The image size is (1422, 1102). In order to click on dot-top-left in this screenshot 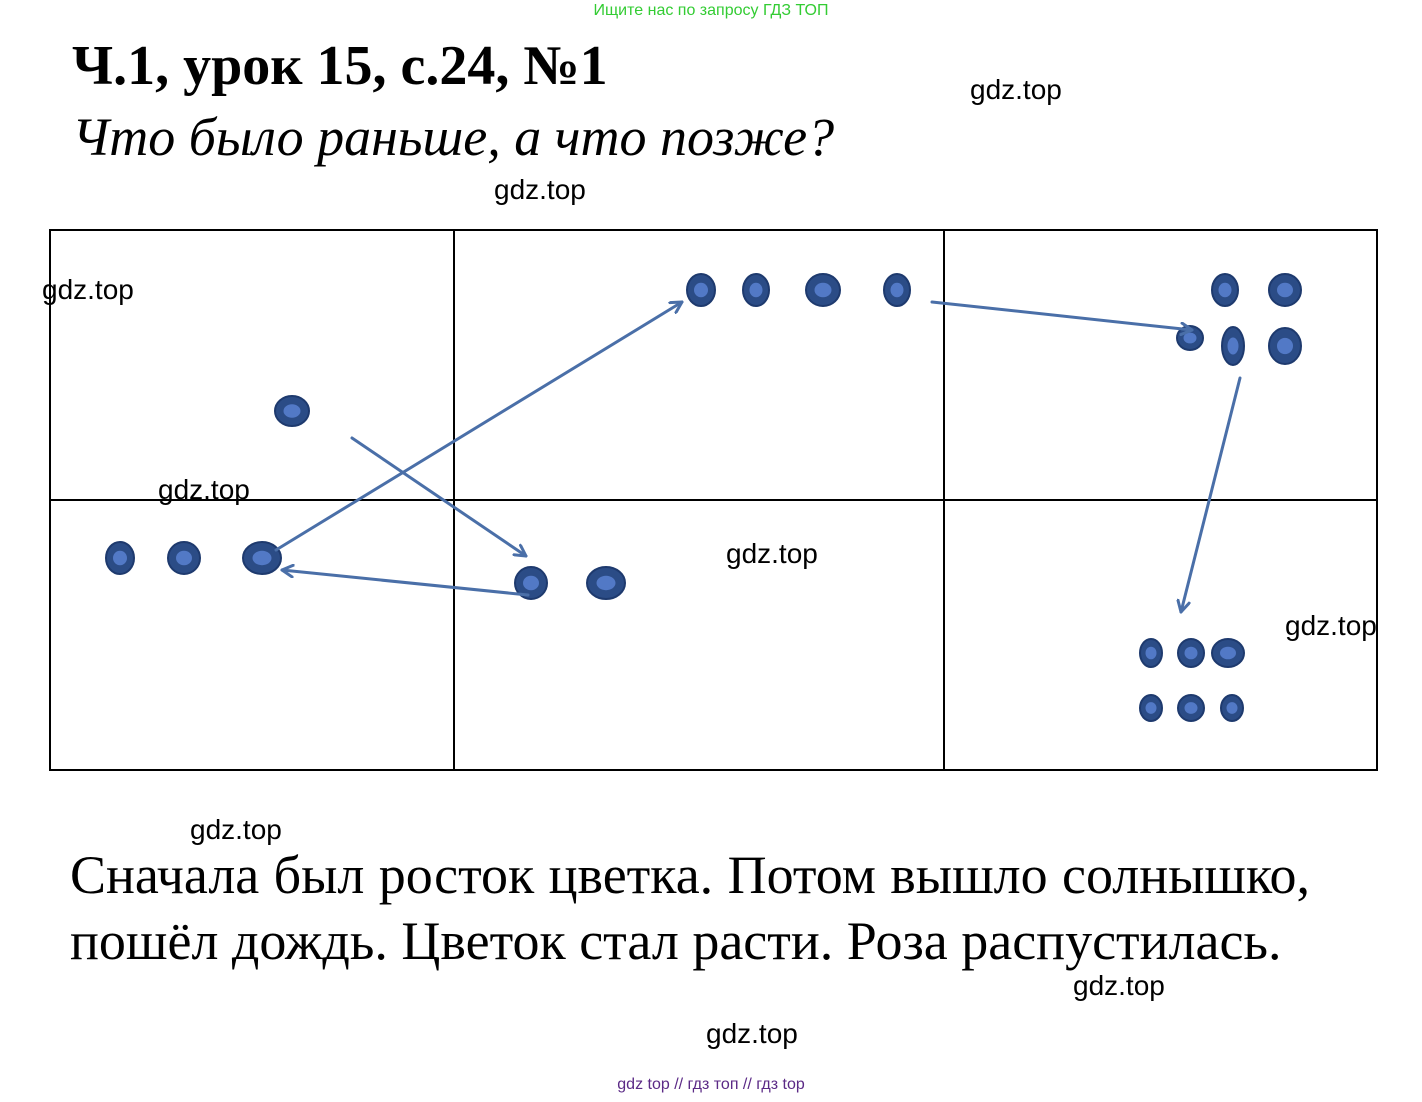, I will do `click(292, 411)`.